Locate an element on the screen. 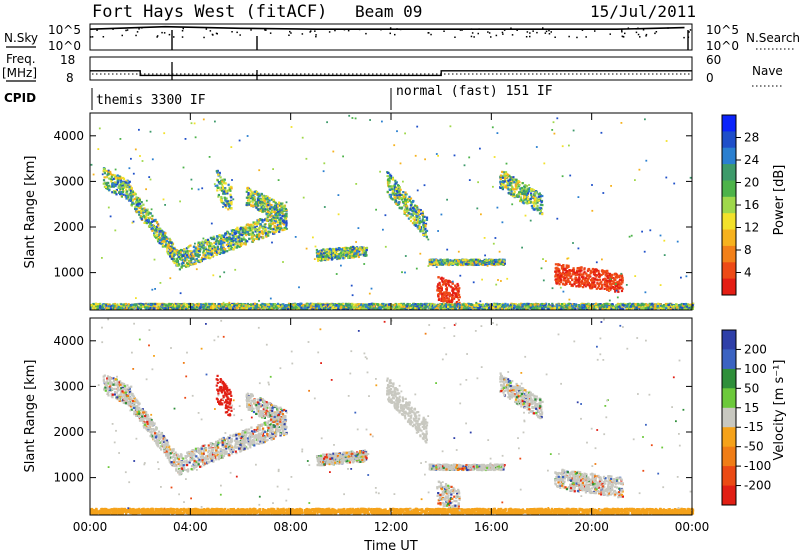 The image size is (800, 554). noise-tick-top-right: 10^5 is located at coordinates (722, 30).